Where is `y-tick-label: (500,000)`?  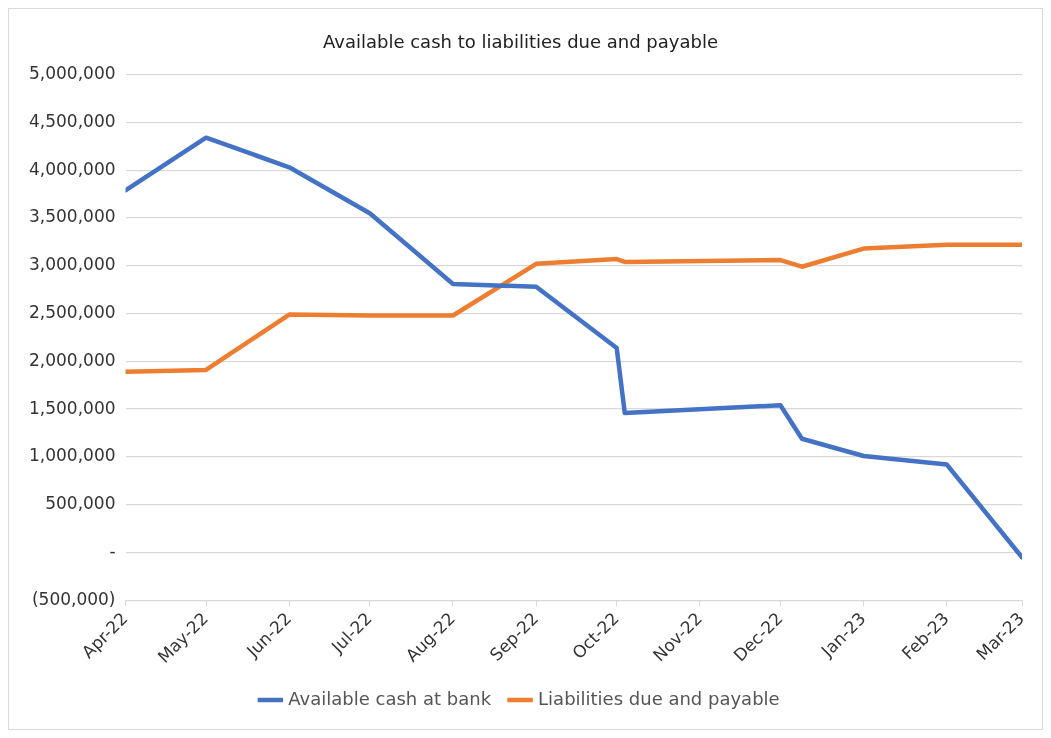 y-tick-label: (500,000) is located at coordinates (73, 598).